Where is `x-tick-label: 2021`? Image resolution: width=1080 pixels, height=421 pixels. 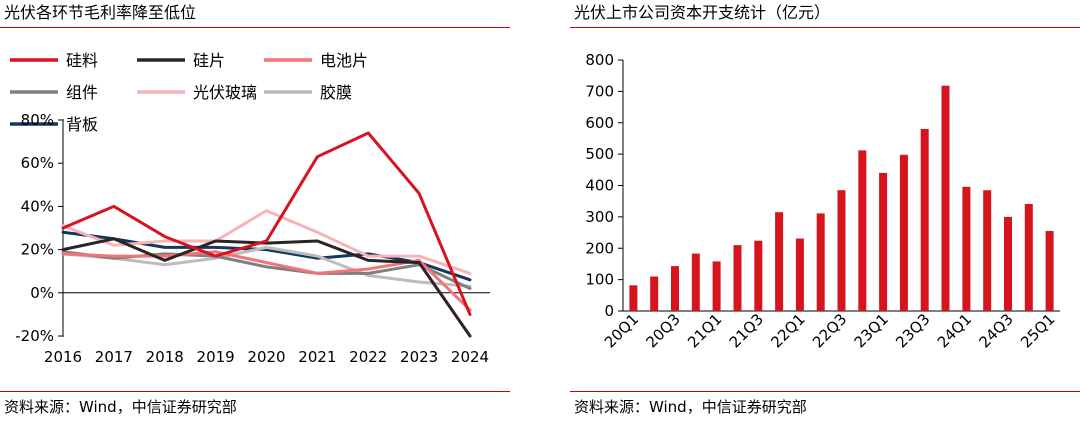 x-tick-label: 2021 is located at coordinates (317, 357).